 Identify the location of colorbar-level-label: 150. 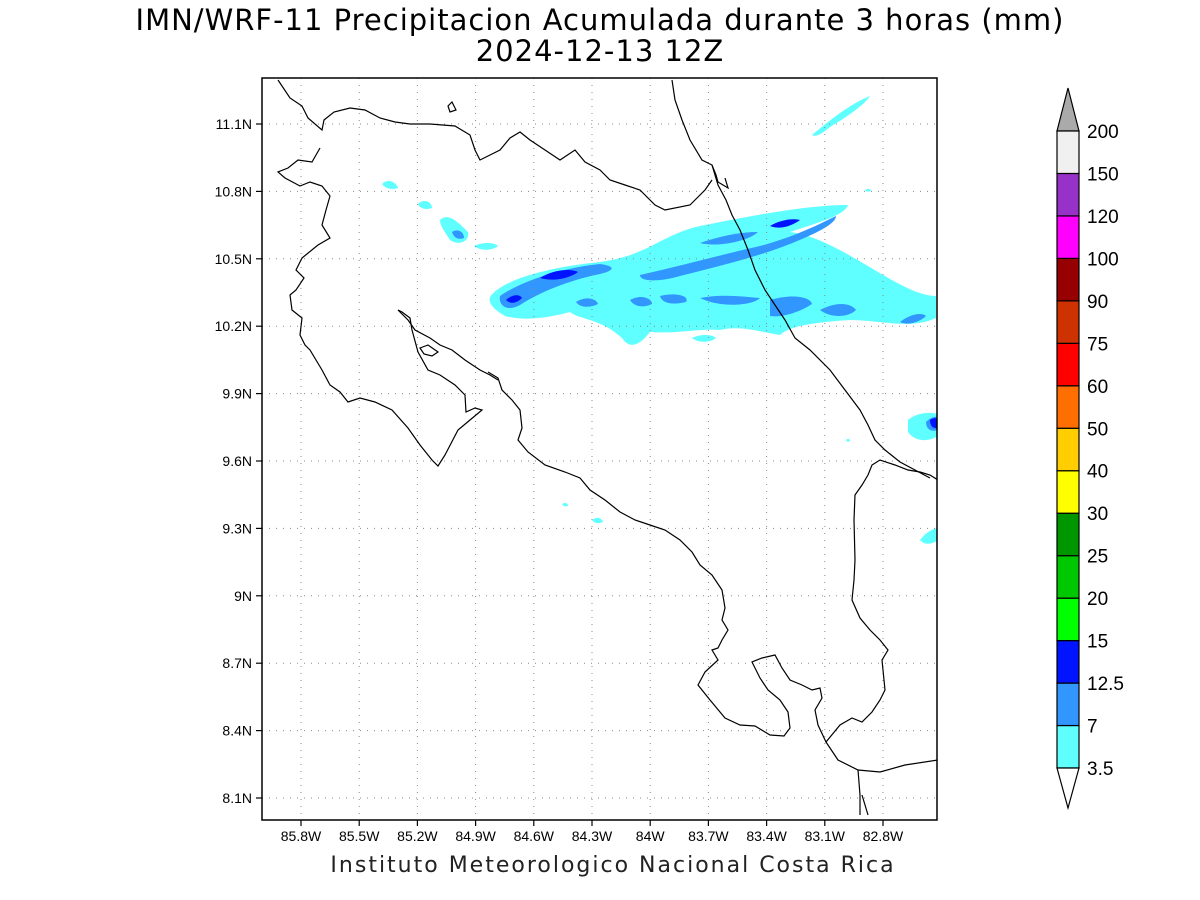
(1103, 174).